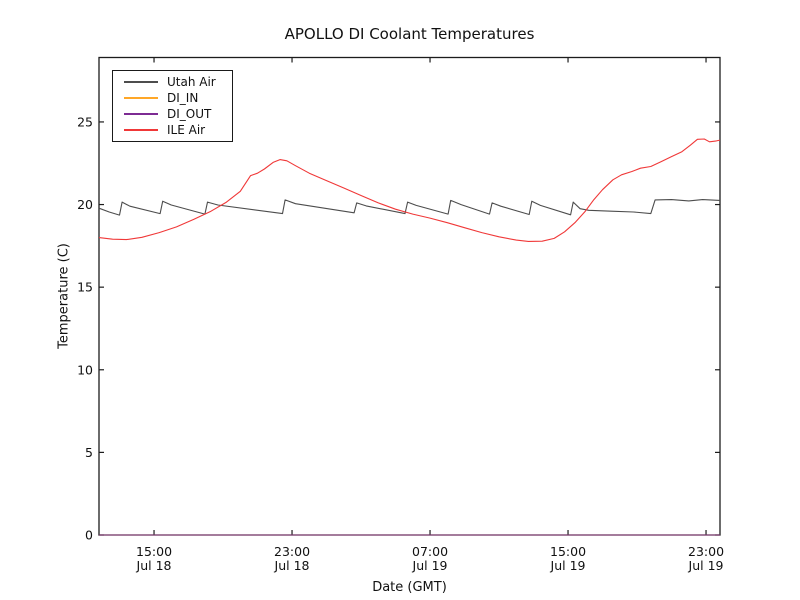  I want to click on series-line-utah-air, so click(409, 207).